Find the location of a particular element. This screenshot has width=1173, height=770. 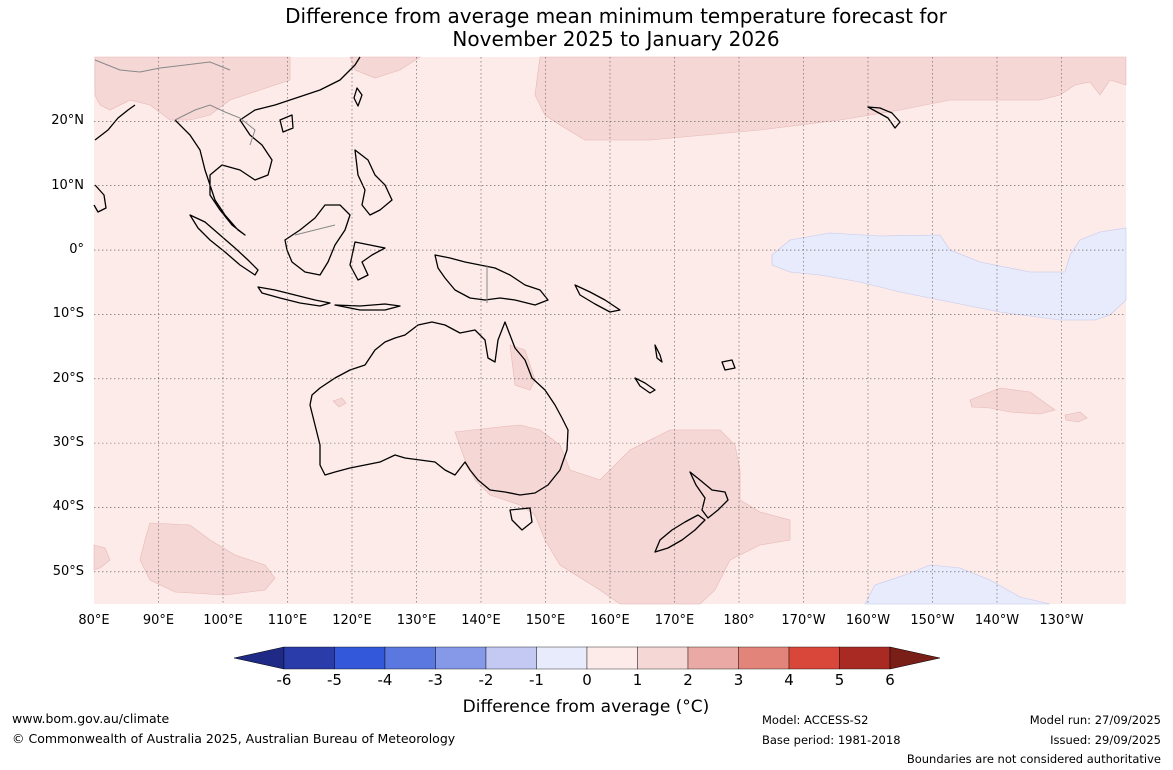

lat-label: 10°S is located at coordinates (68, 314).